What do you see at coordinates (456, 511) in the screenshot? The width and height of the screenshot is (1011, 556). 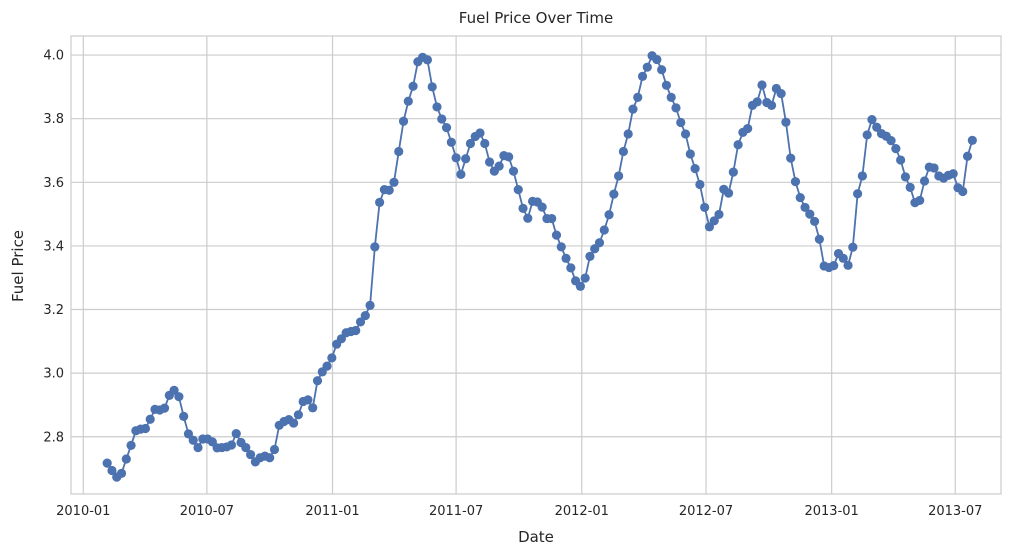 I see `x-tick-label: 2011-07` at bounding box center [456, 511].